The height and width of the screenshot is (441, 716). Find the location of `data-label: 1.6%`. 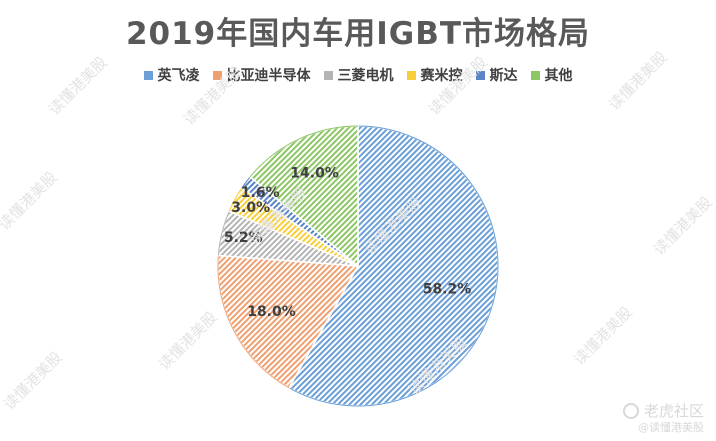

data-label: 1.6% is located at coordinates (260, 193).